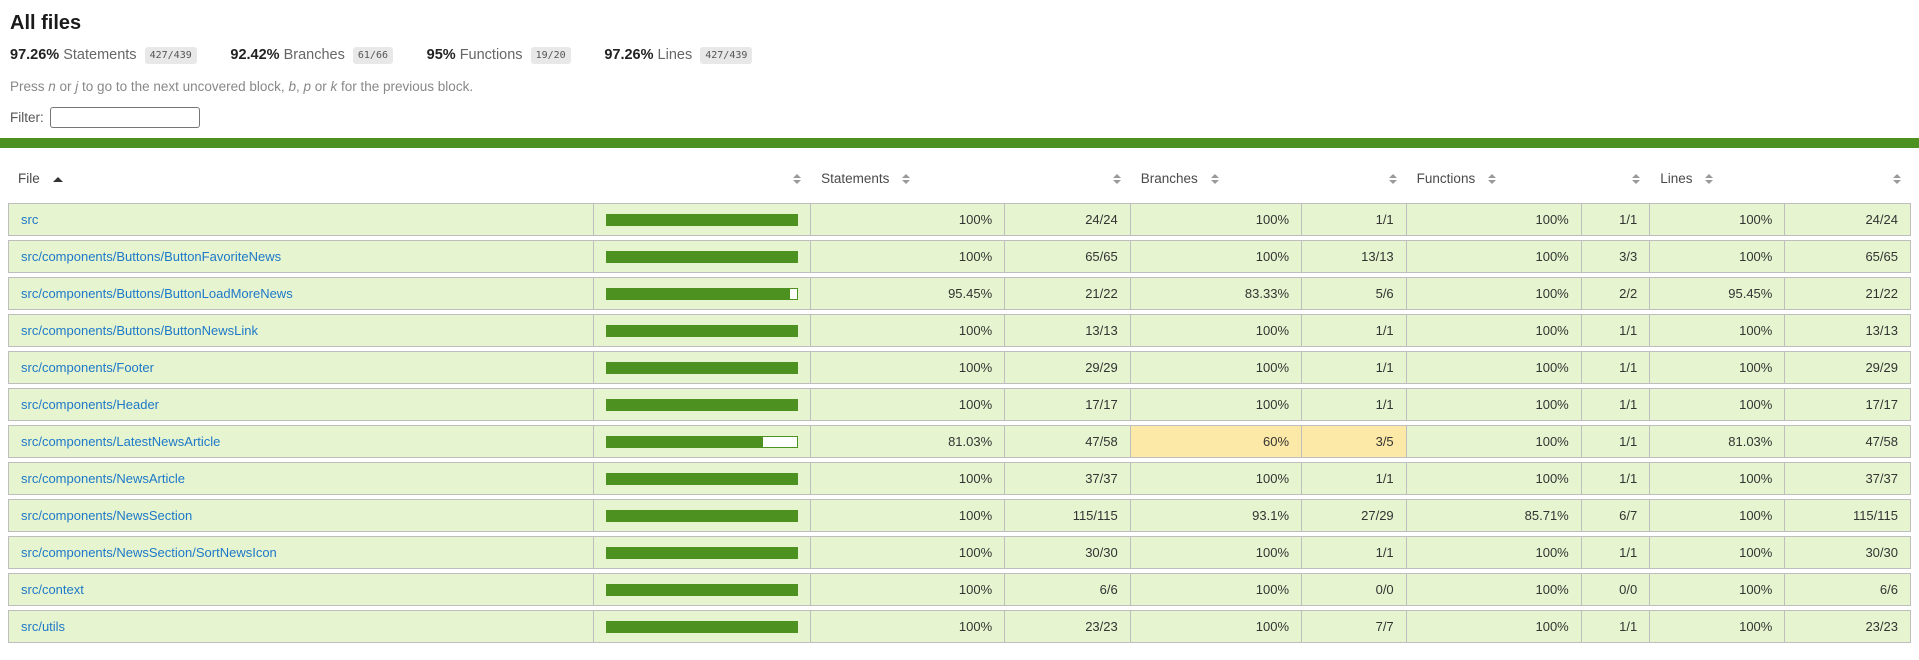 The height and width of the screenshot is (660, 1919). Describe the element at coordinates (1616, 178) in the screenshot. I see `column-header-functions-raw` at that location.